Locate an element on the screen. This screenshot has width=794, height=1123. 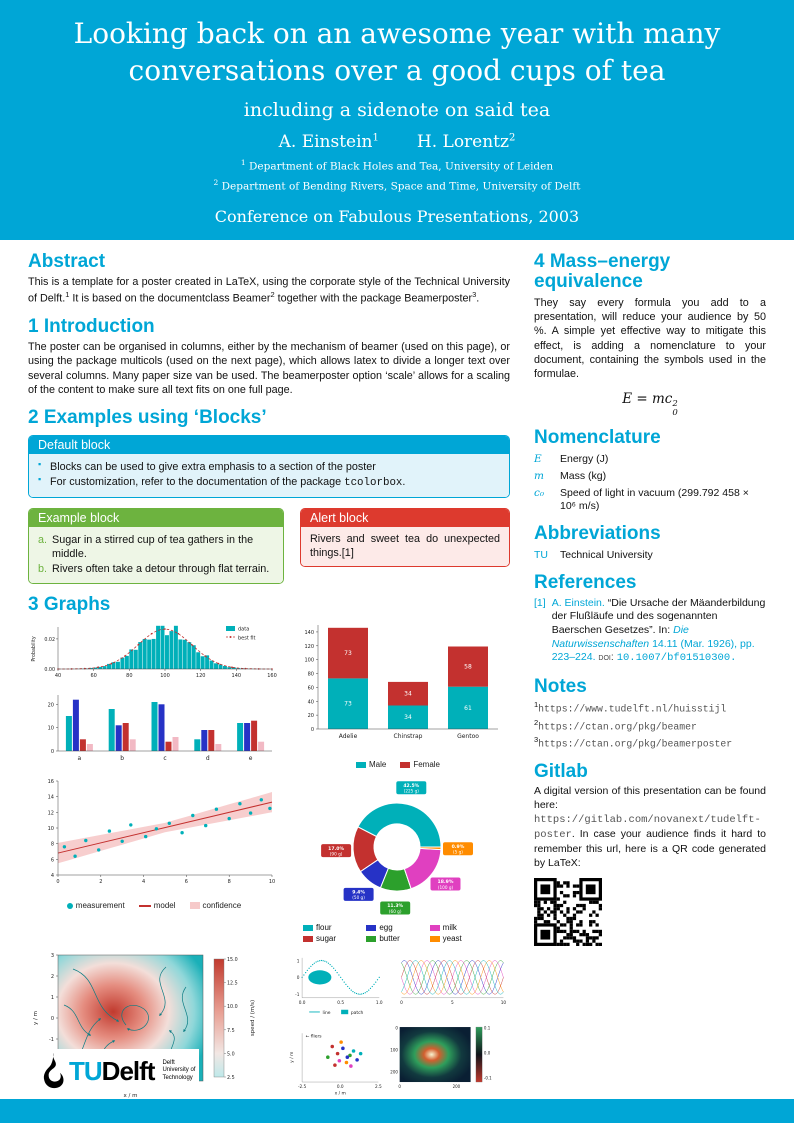
author-affil-mark: 1 is located at coordinates (375, 138).